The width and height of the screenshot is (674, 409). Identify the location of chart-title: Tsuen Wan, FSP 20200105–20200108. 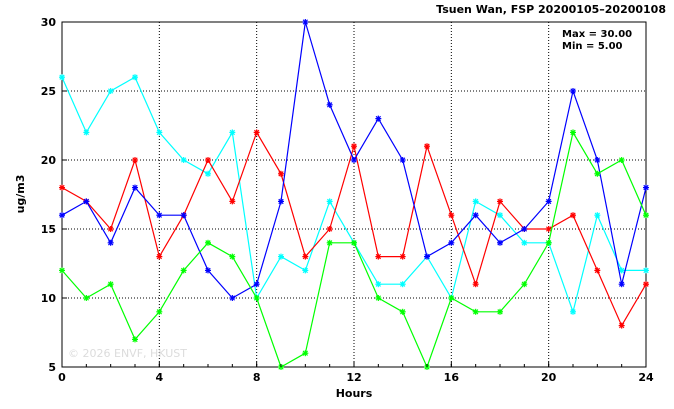
(551, 9).